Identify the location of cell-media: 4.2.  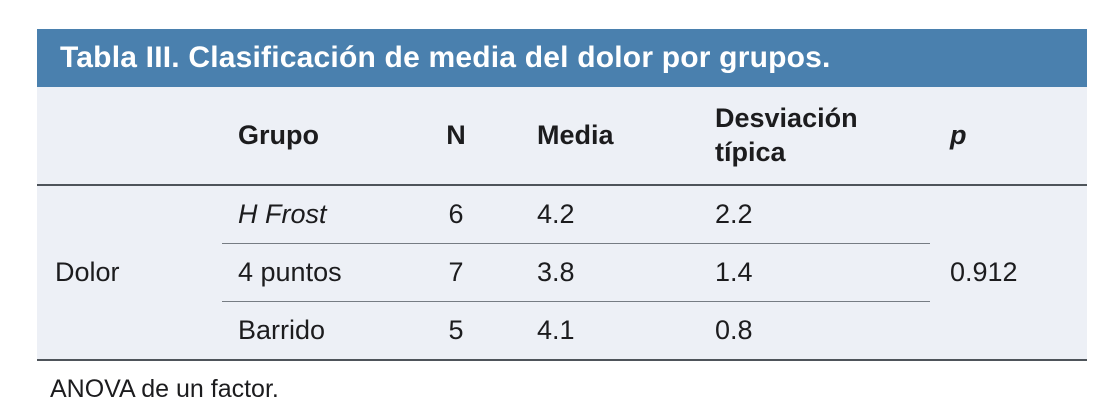
(600, 214).